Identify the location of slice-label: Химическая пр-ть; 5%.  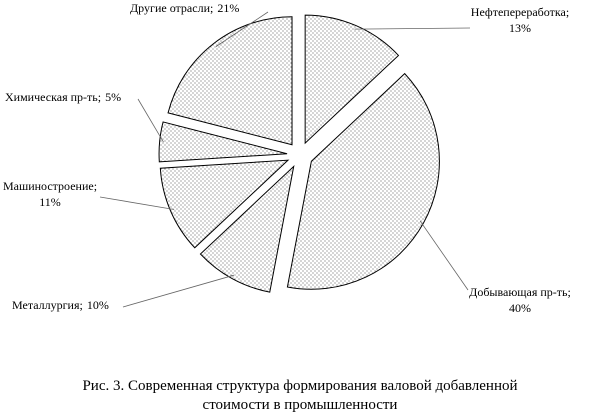
(63, 97).